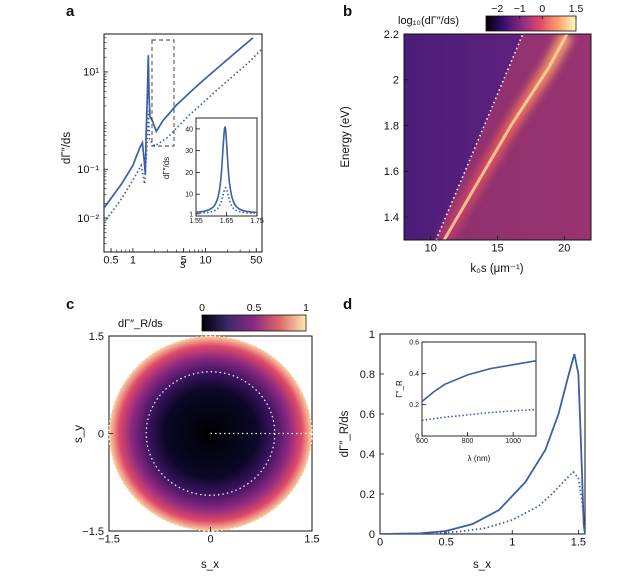 This screenshot has height=577, width=644. Describe the element at coordinates (431, 249) in the screenshot. I see `xtick-label-b-0: 10` at that location.